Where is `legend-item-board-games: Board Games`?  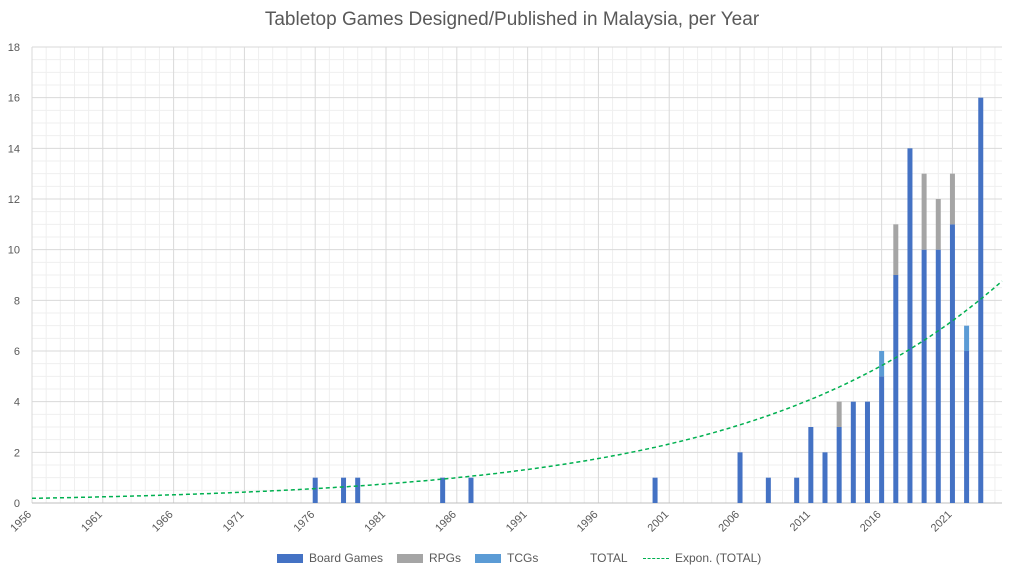
legend-item-board-games: Board Games is located at coordinates (330, 558).